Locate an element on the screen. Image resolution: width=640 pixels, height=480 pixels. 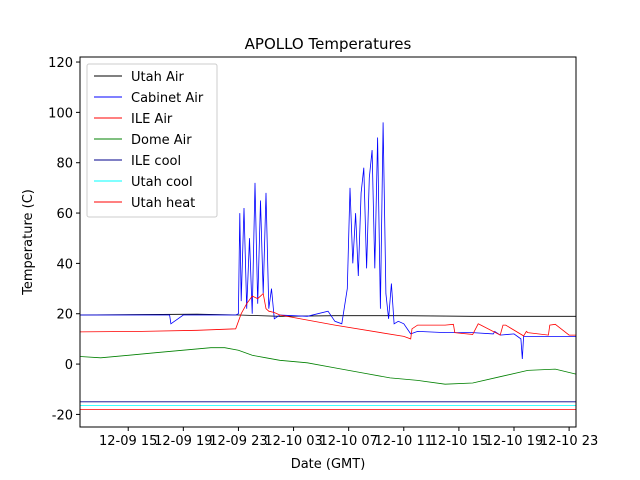
legend-entry: ILE Air is located at coordinates (152, 119).